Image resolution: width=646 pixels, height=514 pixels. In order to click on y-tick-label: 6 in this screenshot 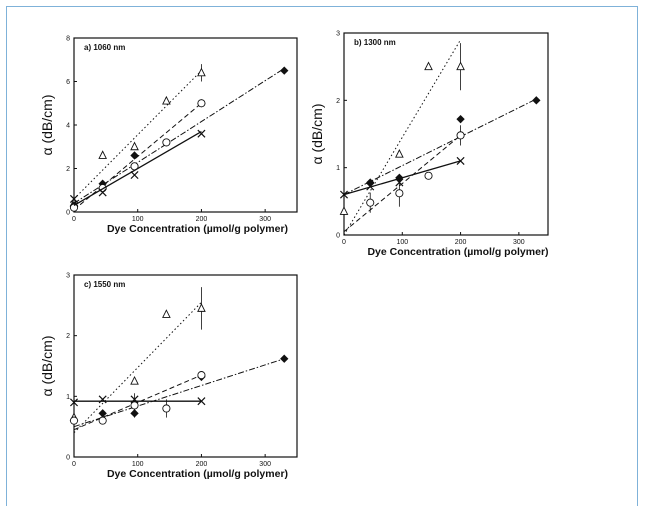, I will do `click(68, 82)`.